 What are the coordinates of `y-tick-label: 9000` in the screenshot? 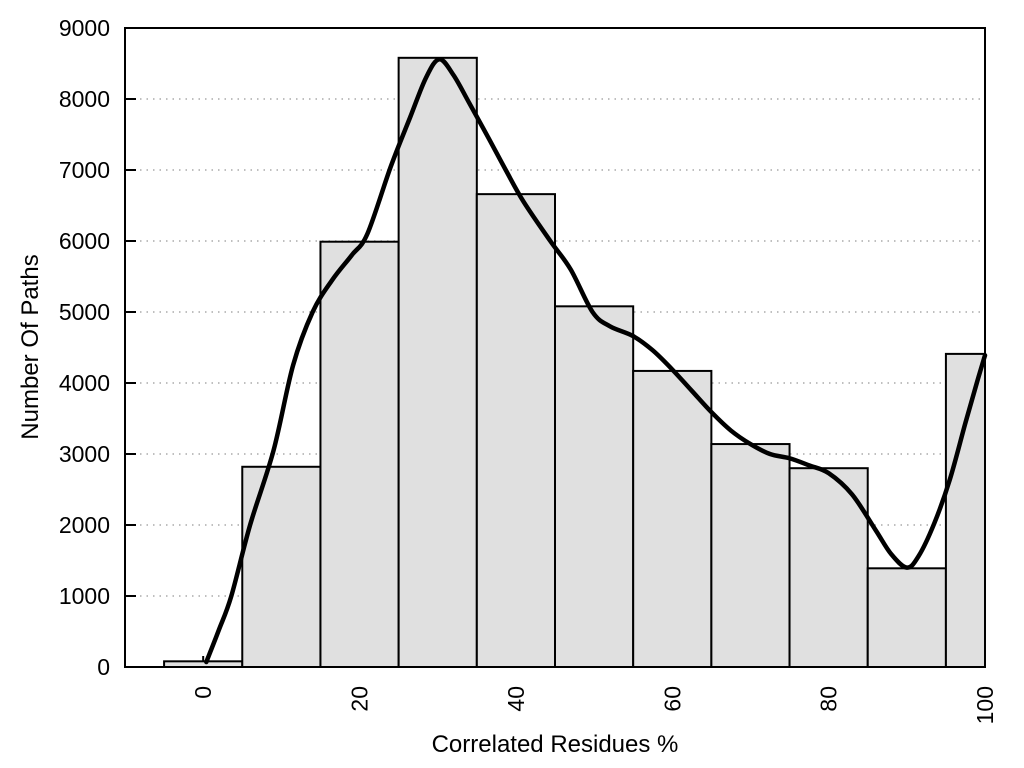 It's located at (84, 28).